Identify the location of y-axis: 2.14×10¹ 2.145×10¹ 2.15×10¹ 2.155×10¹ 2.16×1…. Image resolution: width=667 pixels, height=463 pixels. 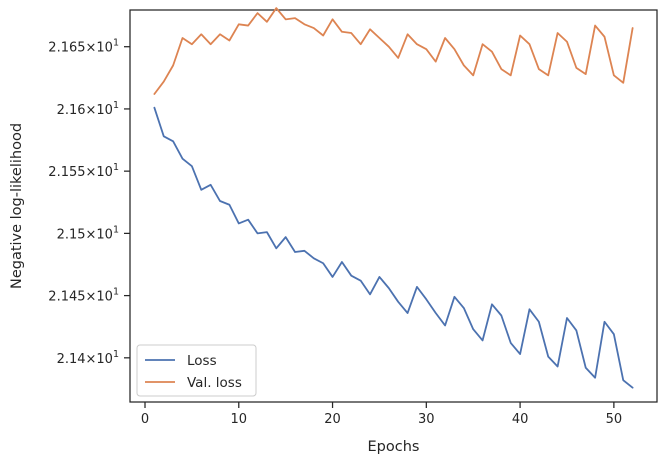
(89, 202).